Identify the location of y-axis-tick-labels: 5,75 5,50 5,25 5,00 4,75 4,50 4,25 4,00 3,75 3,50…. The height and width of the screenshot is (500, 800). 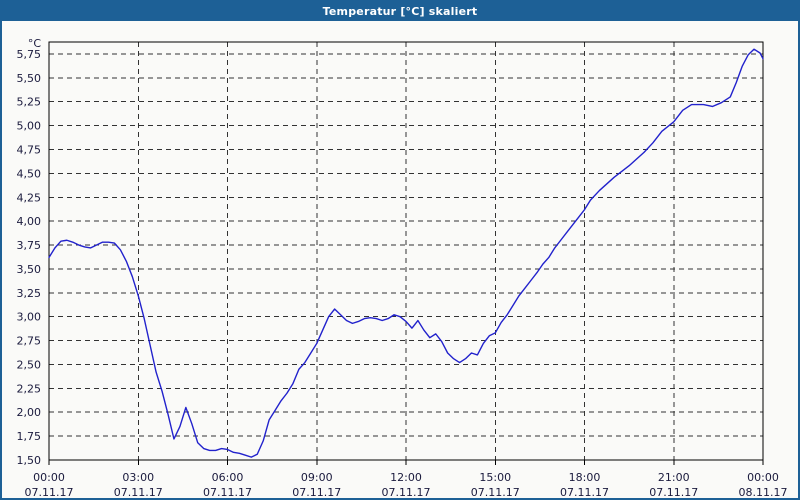
(29, 257).